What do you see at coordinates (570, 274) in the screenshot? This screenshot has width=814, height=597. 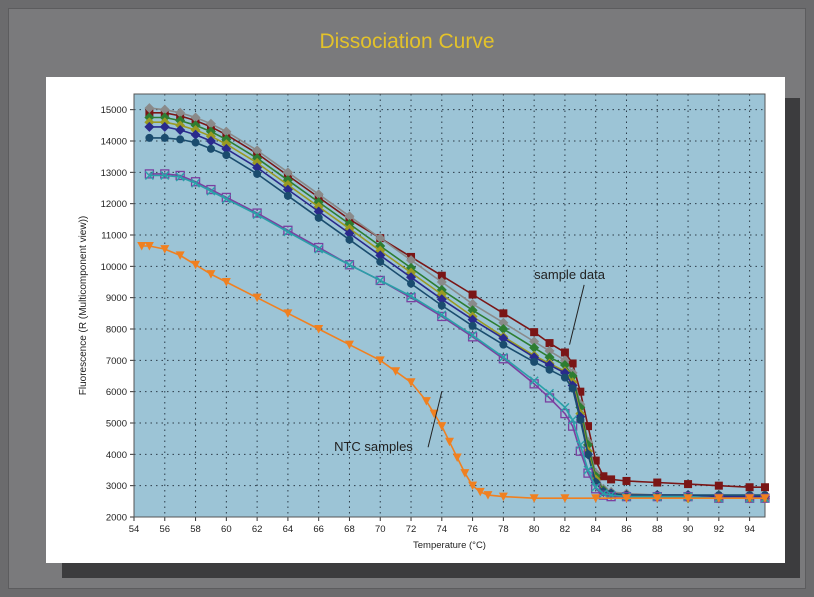 I see `annotation-label: sample data` at bounding box center [570, 274].